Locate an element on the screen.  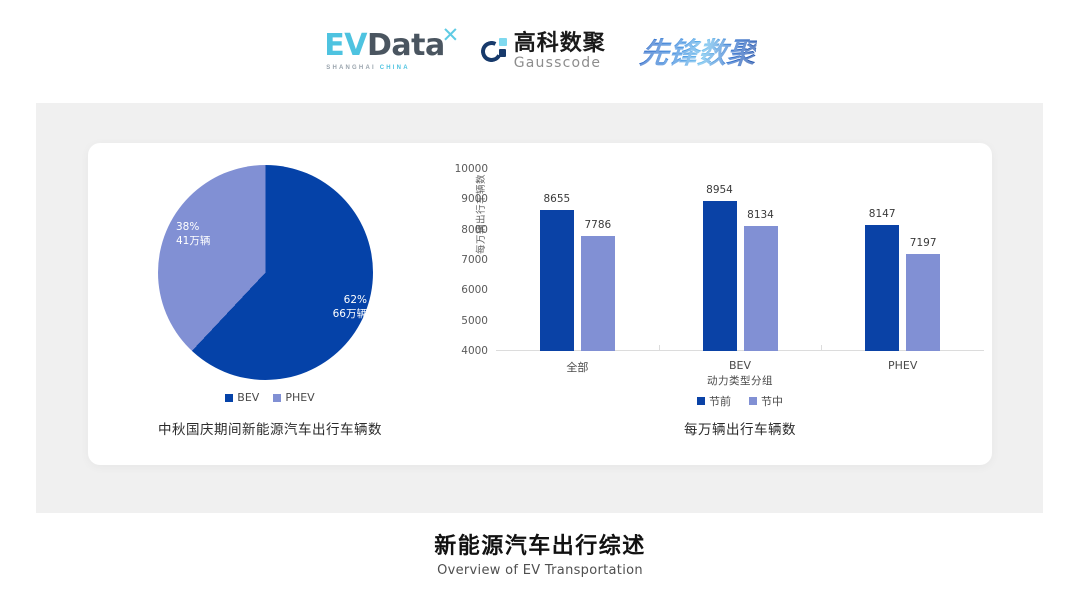
bar-全部-节前: 8655 is located at coordinates (556, 272).